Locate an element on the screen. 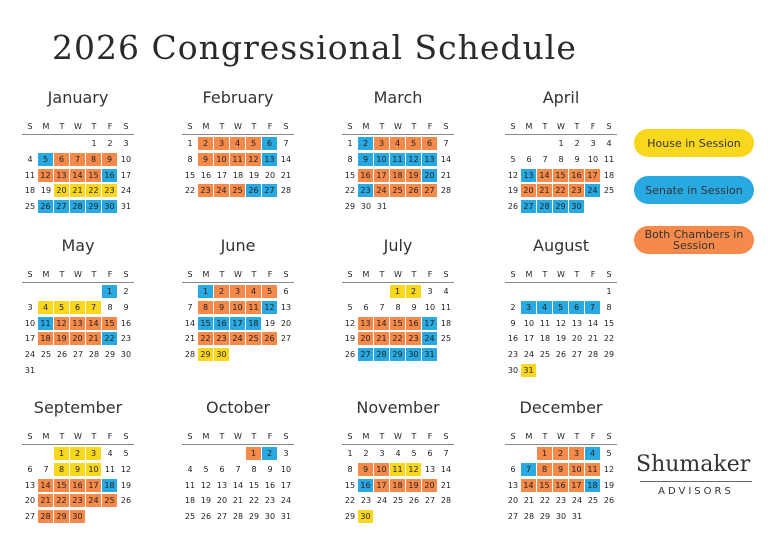  month-name: November is located at coordinates (398, 407).